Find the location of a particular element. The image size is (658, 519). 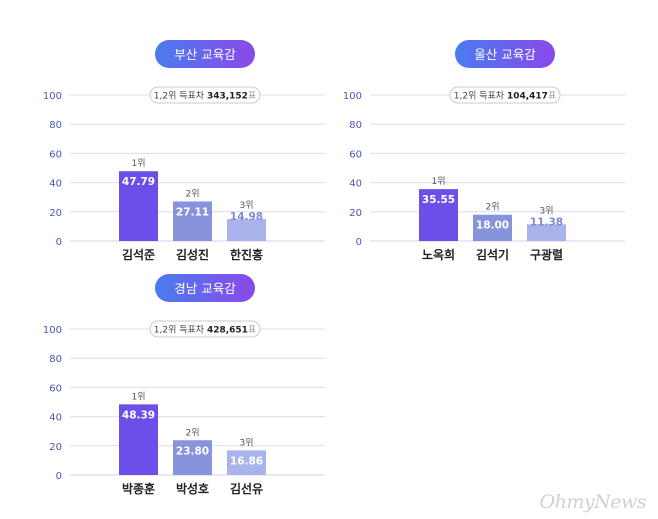

gap-badge-text: 1,2위 득표차 104,417표 is located at coordinates (505, 96).